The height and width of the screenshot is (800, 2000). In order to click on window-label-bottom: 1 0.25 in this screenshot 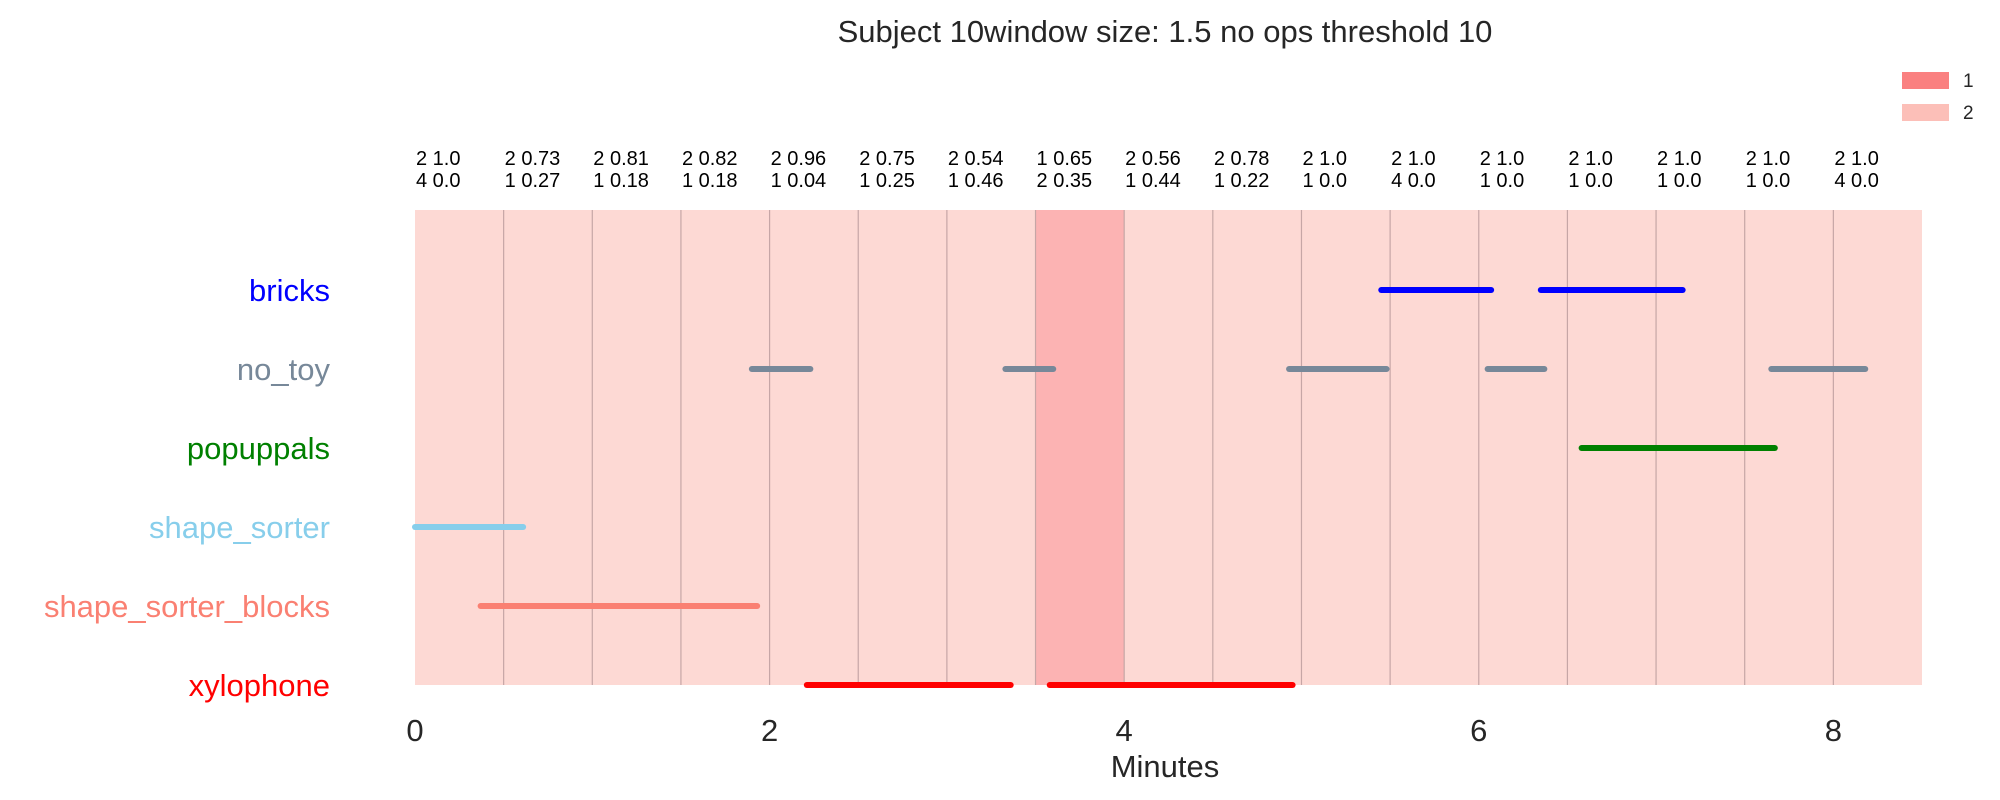, I will do `click(887, 181)`.